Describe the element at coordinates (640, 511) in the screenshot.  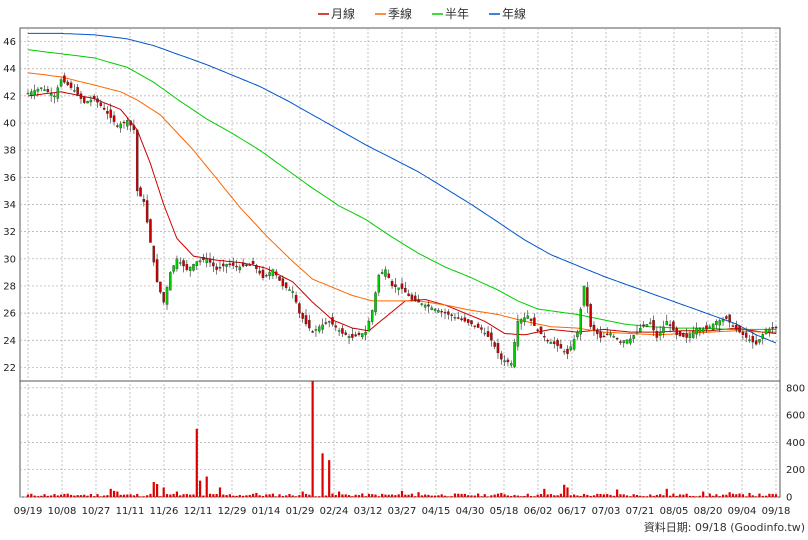
I see `date-tick-18: 07/21` at that location.